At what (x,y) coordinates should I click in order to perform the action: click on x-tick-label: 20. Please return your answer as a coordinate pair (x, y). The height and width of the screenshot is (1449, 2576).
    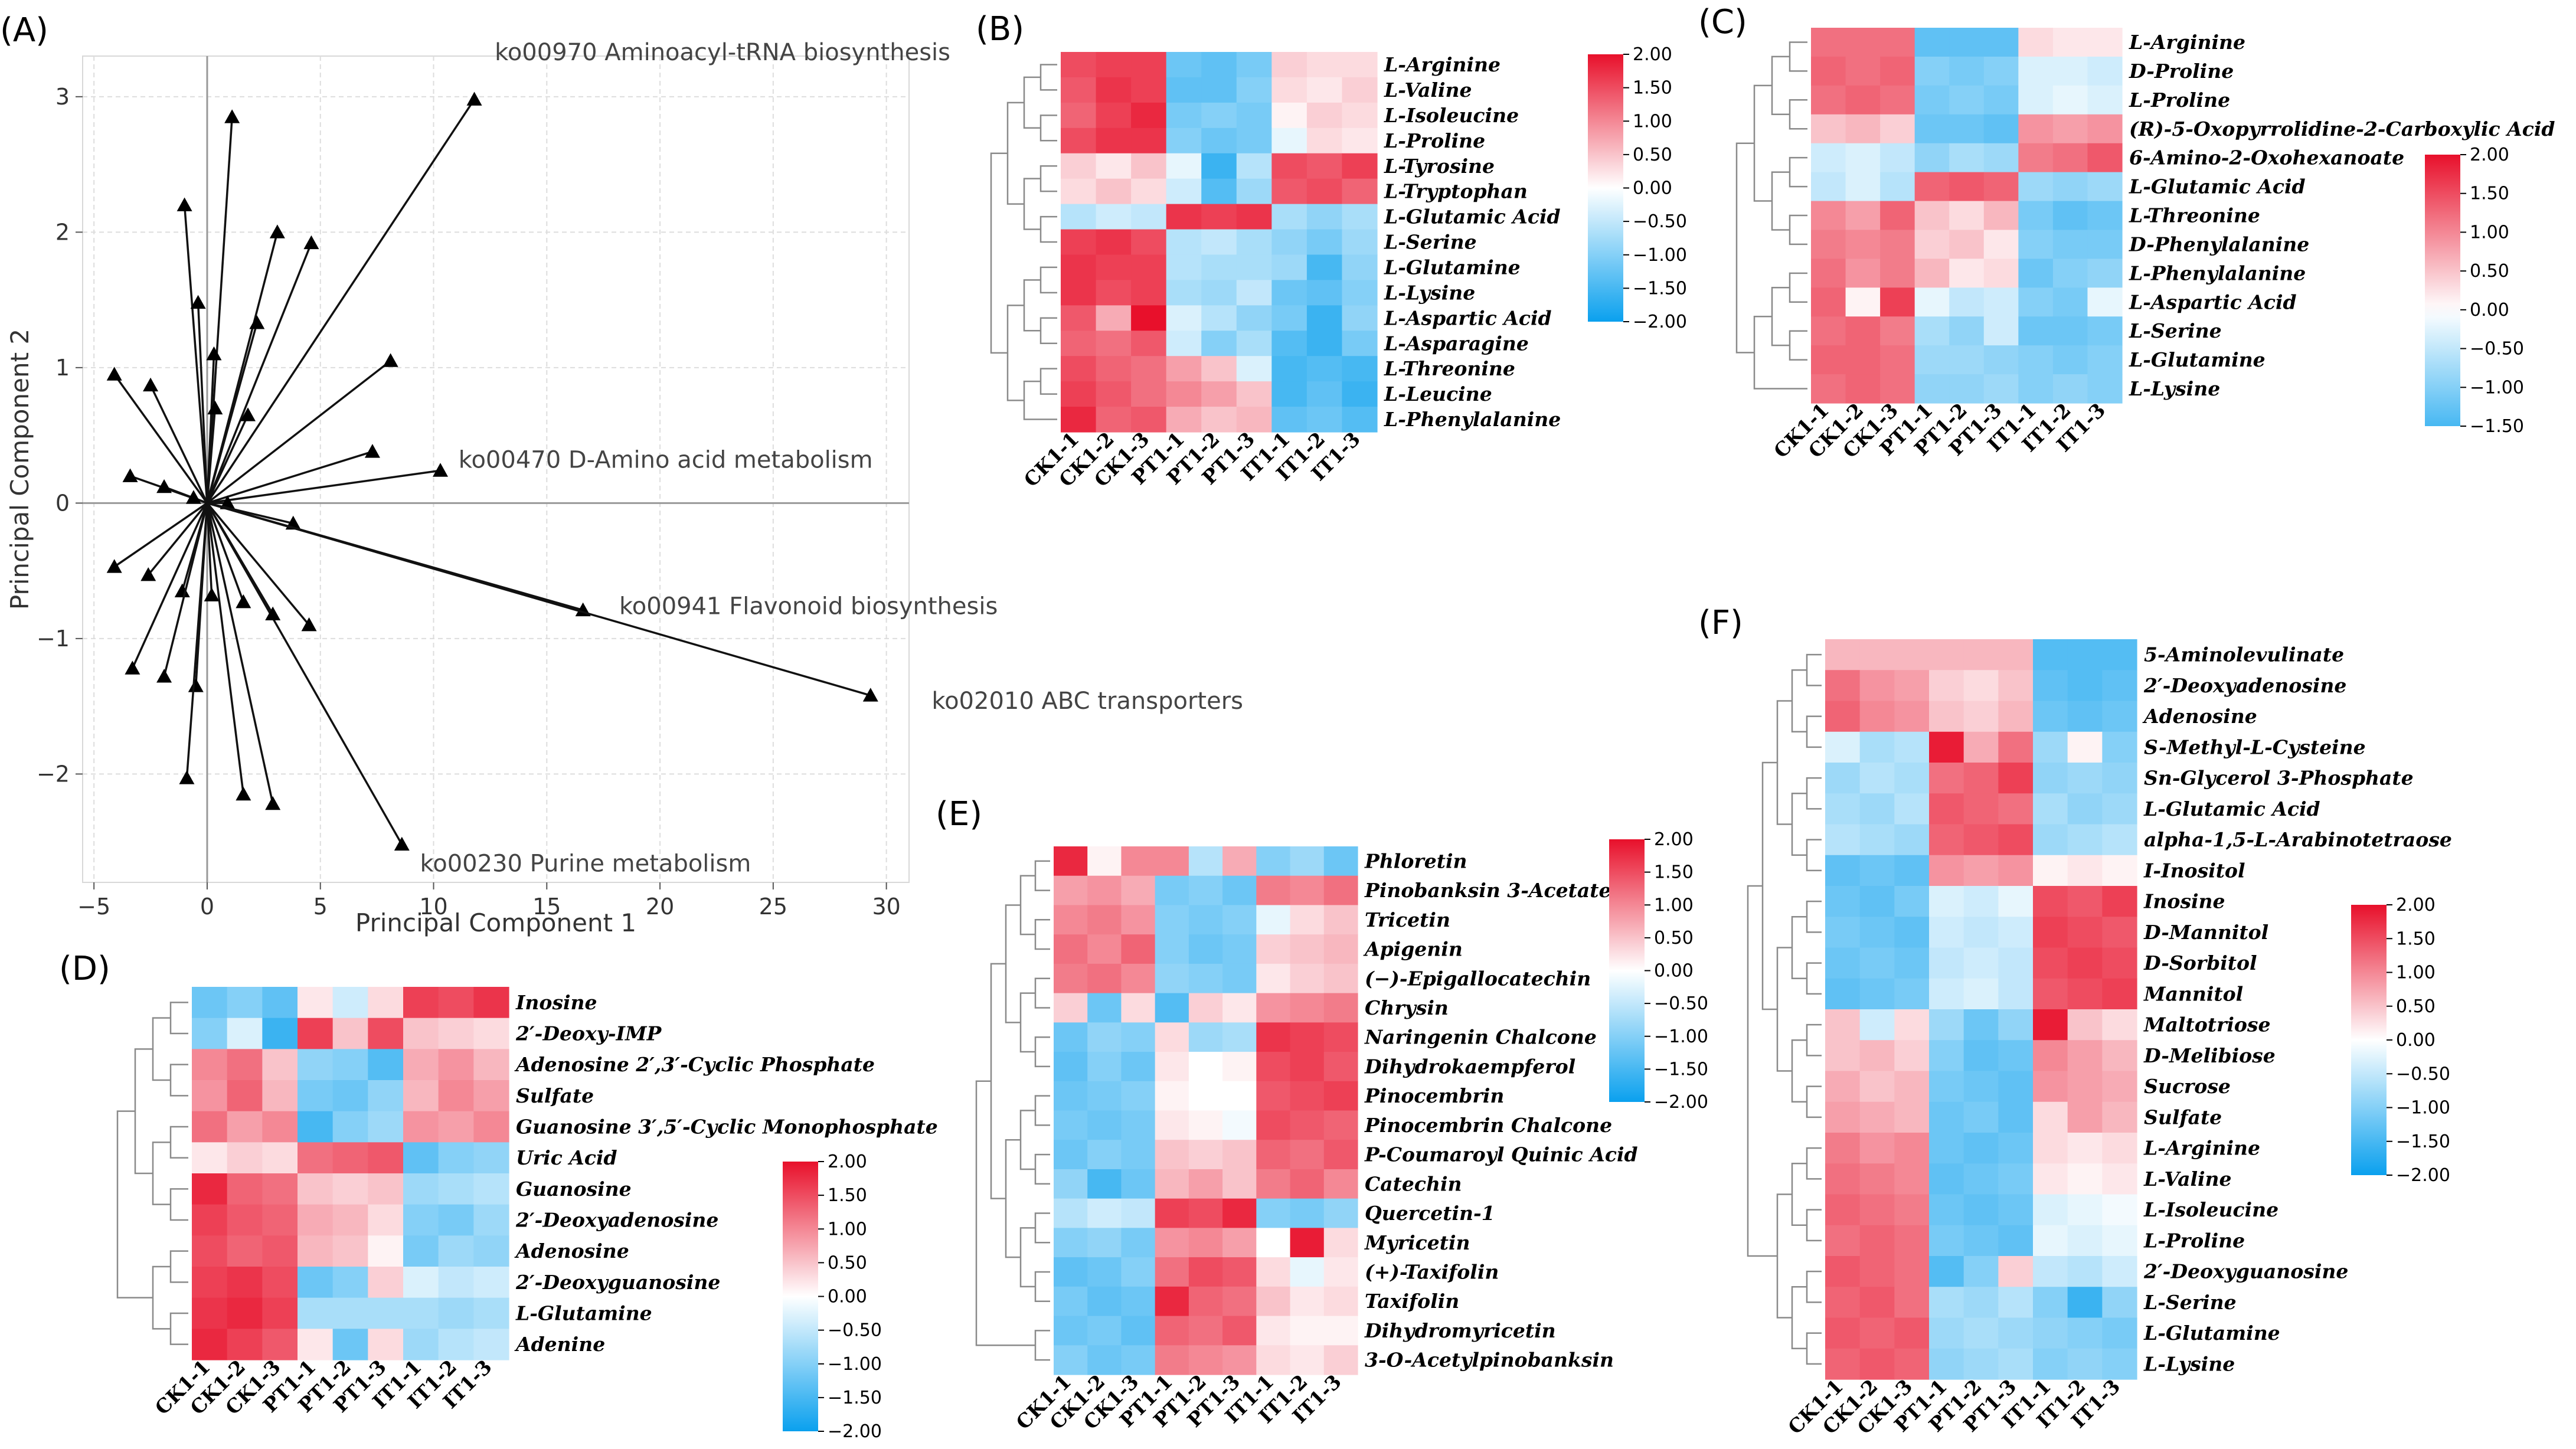
    Looking at the image, I should click on (660, 907).